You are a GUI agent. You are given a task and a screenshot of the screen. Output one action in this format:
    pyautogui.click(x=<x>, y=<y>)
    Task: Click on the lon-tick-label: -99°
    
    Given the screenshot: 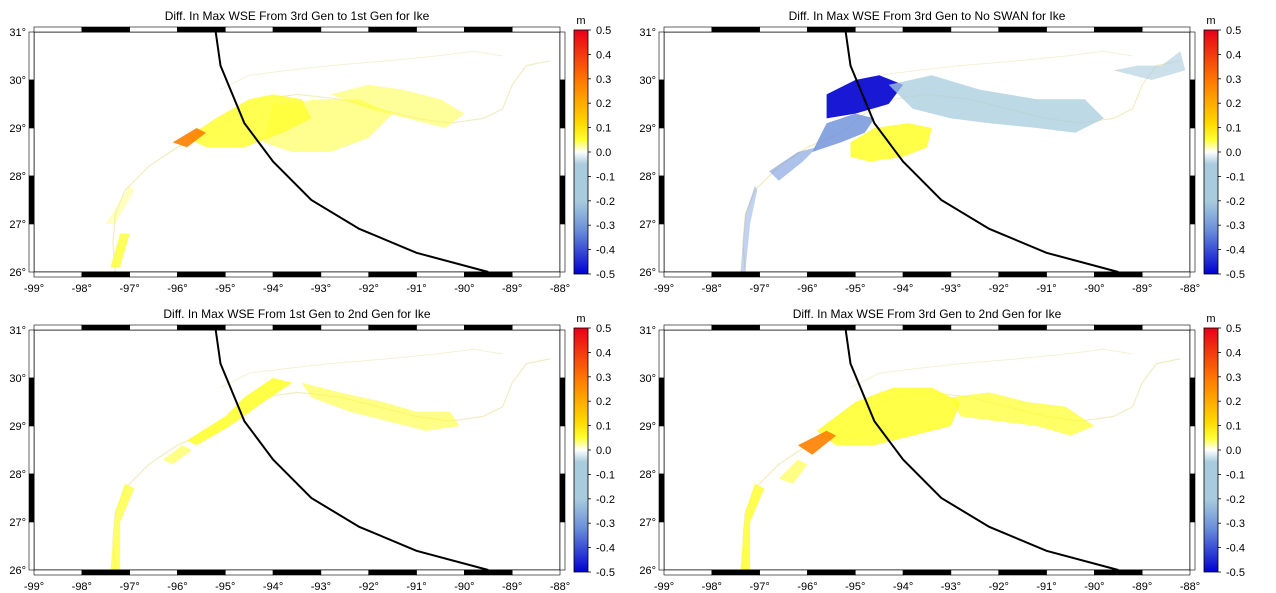 What is the action you would take?
    pyautogui.click(x=34, y=587)
    